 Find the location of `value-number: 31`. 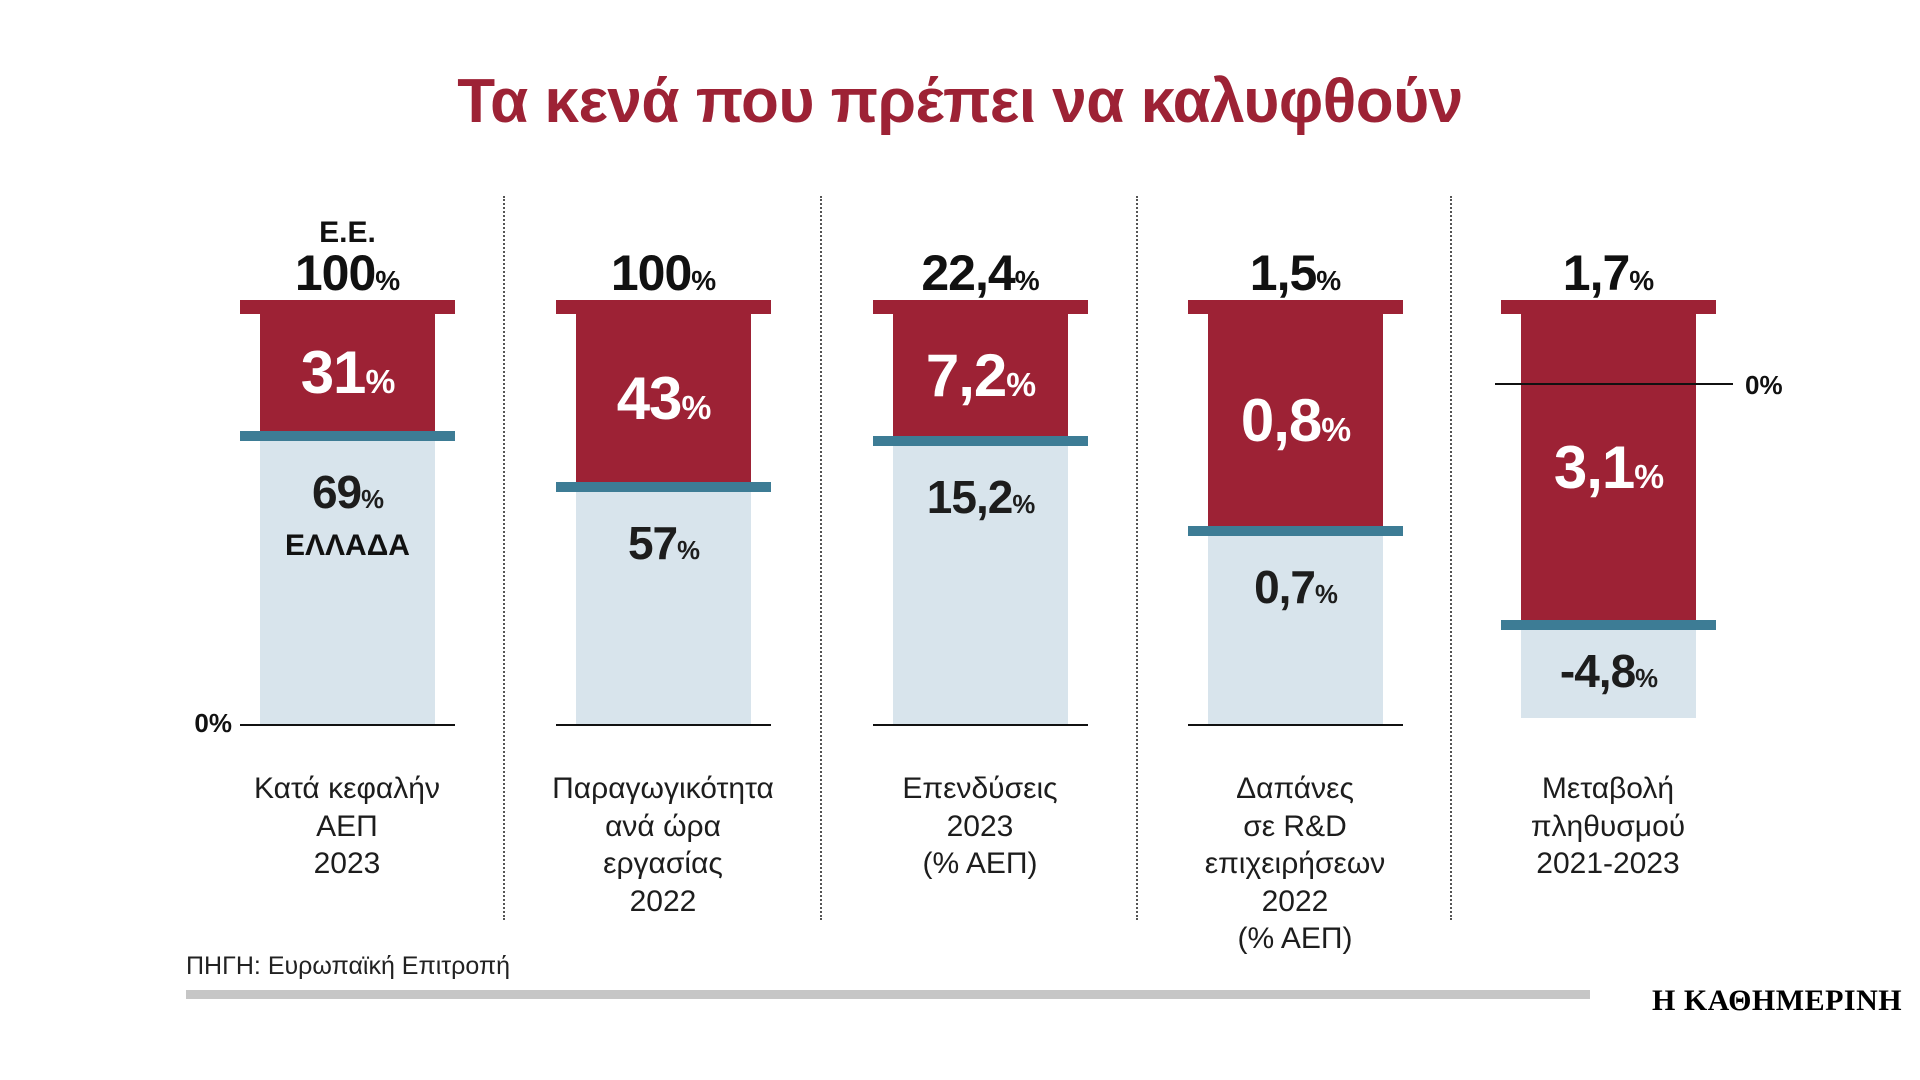

value-number: 31 is located at coordinates (333, 372).